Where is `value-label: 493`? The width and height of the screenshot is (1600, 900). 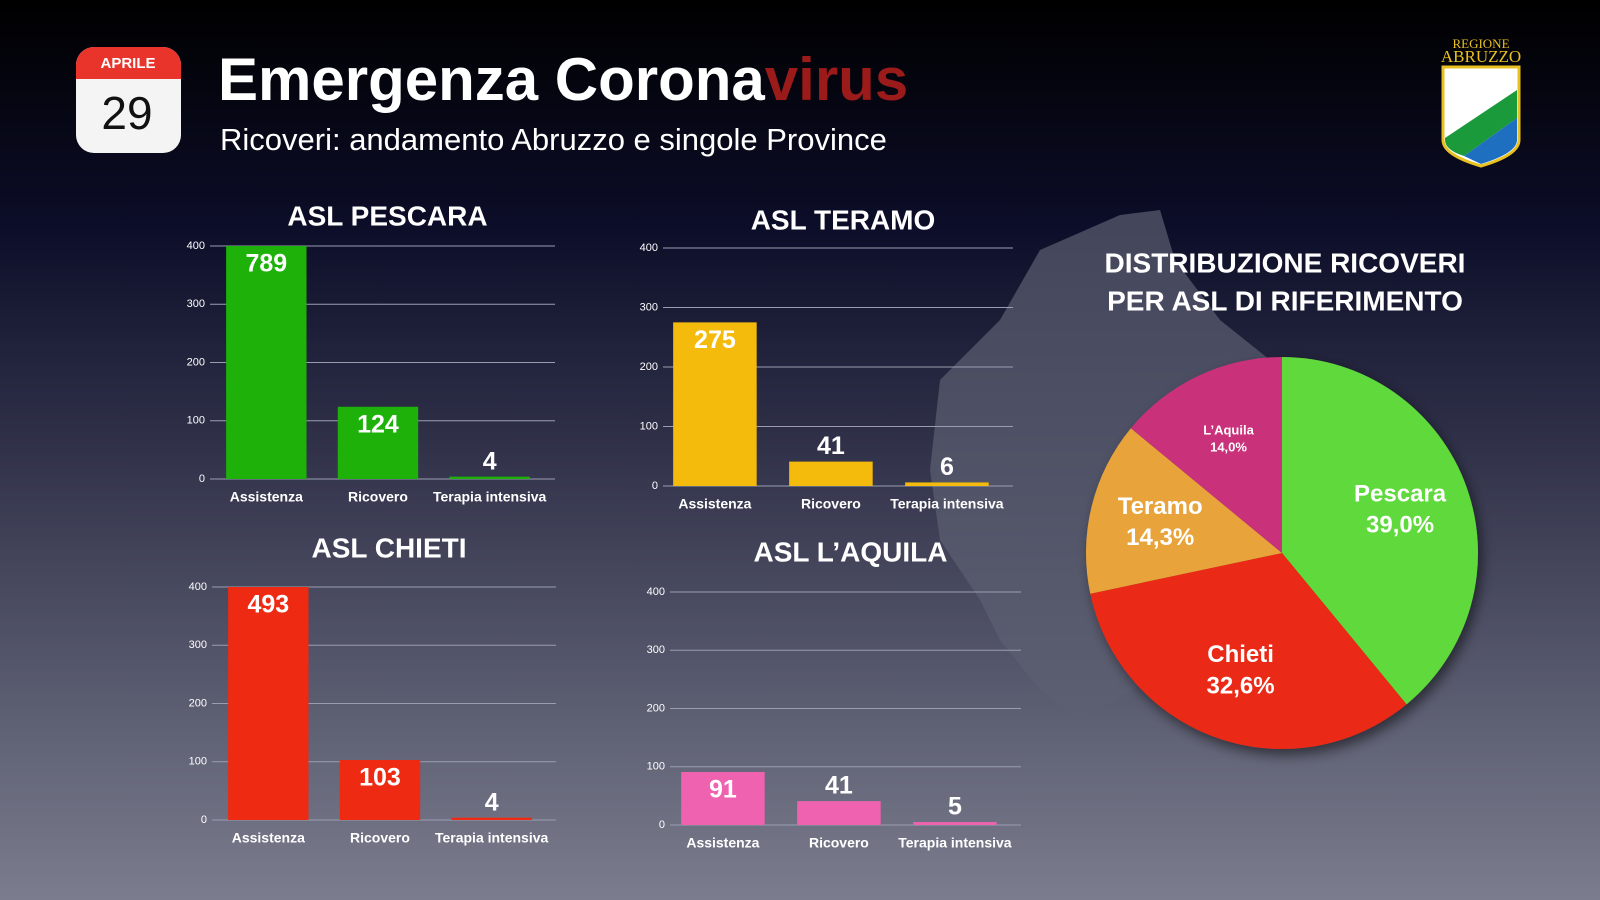
value-label: 493 is located at coordinates (268, 605).